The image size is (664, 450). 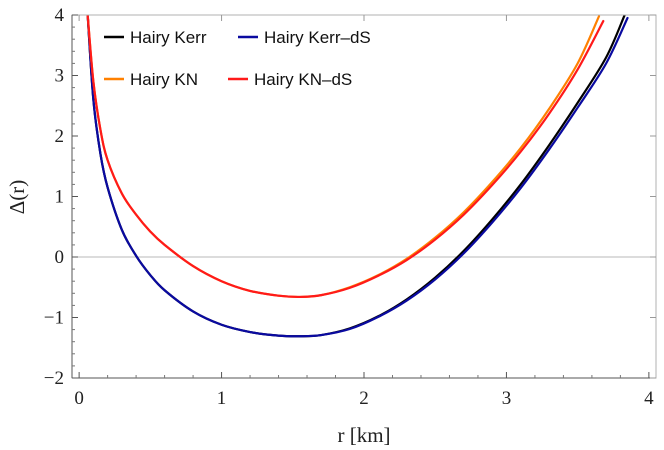 What do you see at coordinates (363, 435) in the screenshot?
I see `x-axis-title: r [km]` at bounding box center [363, 435].